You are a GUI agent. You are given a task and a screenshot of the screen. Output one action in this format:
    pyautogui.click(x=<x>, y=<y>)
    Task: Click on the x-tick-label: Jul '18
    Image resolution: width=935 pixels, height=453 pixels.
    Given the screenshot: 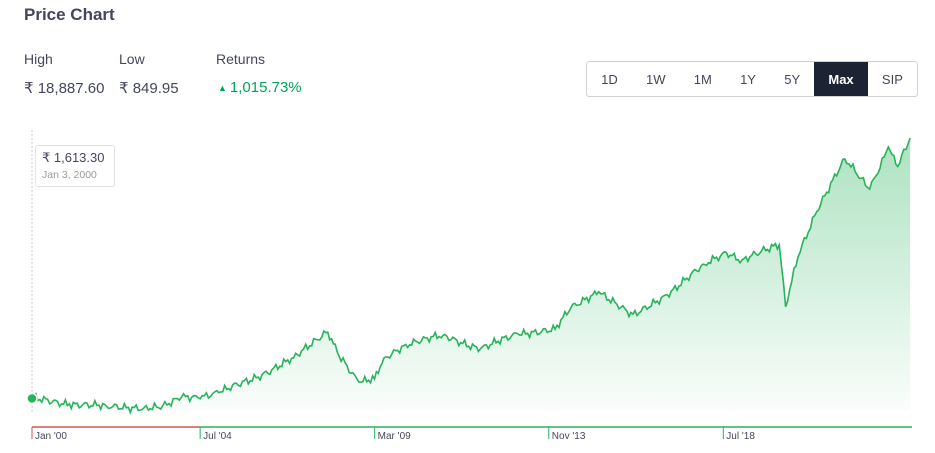 What is the action you would take?
    pyautogui.click(x=740, y=436)
    